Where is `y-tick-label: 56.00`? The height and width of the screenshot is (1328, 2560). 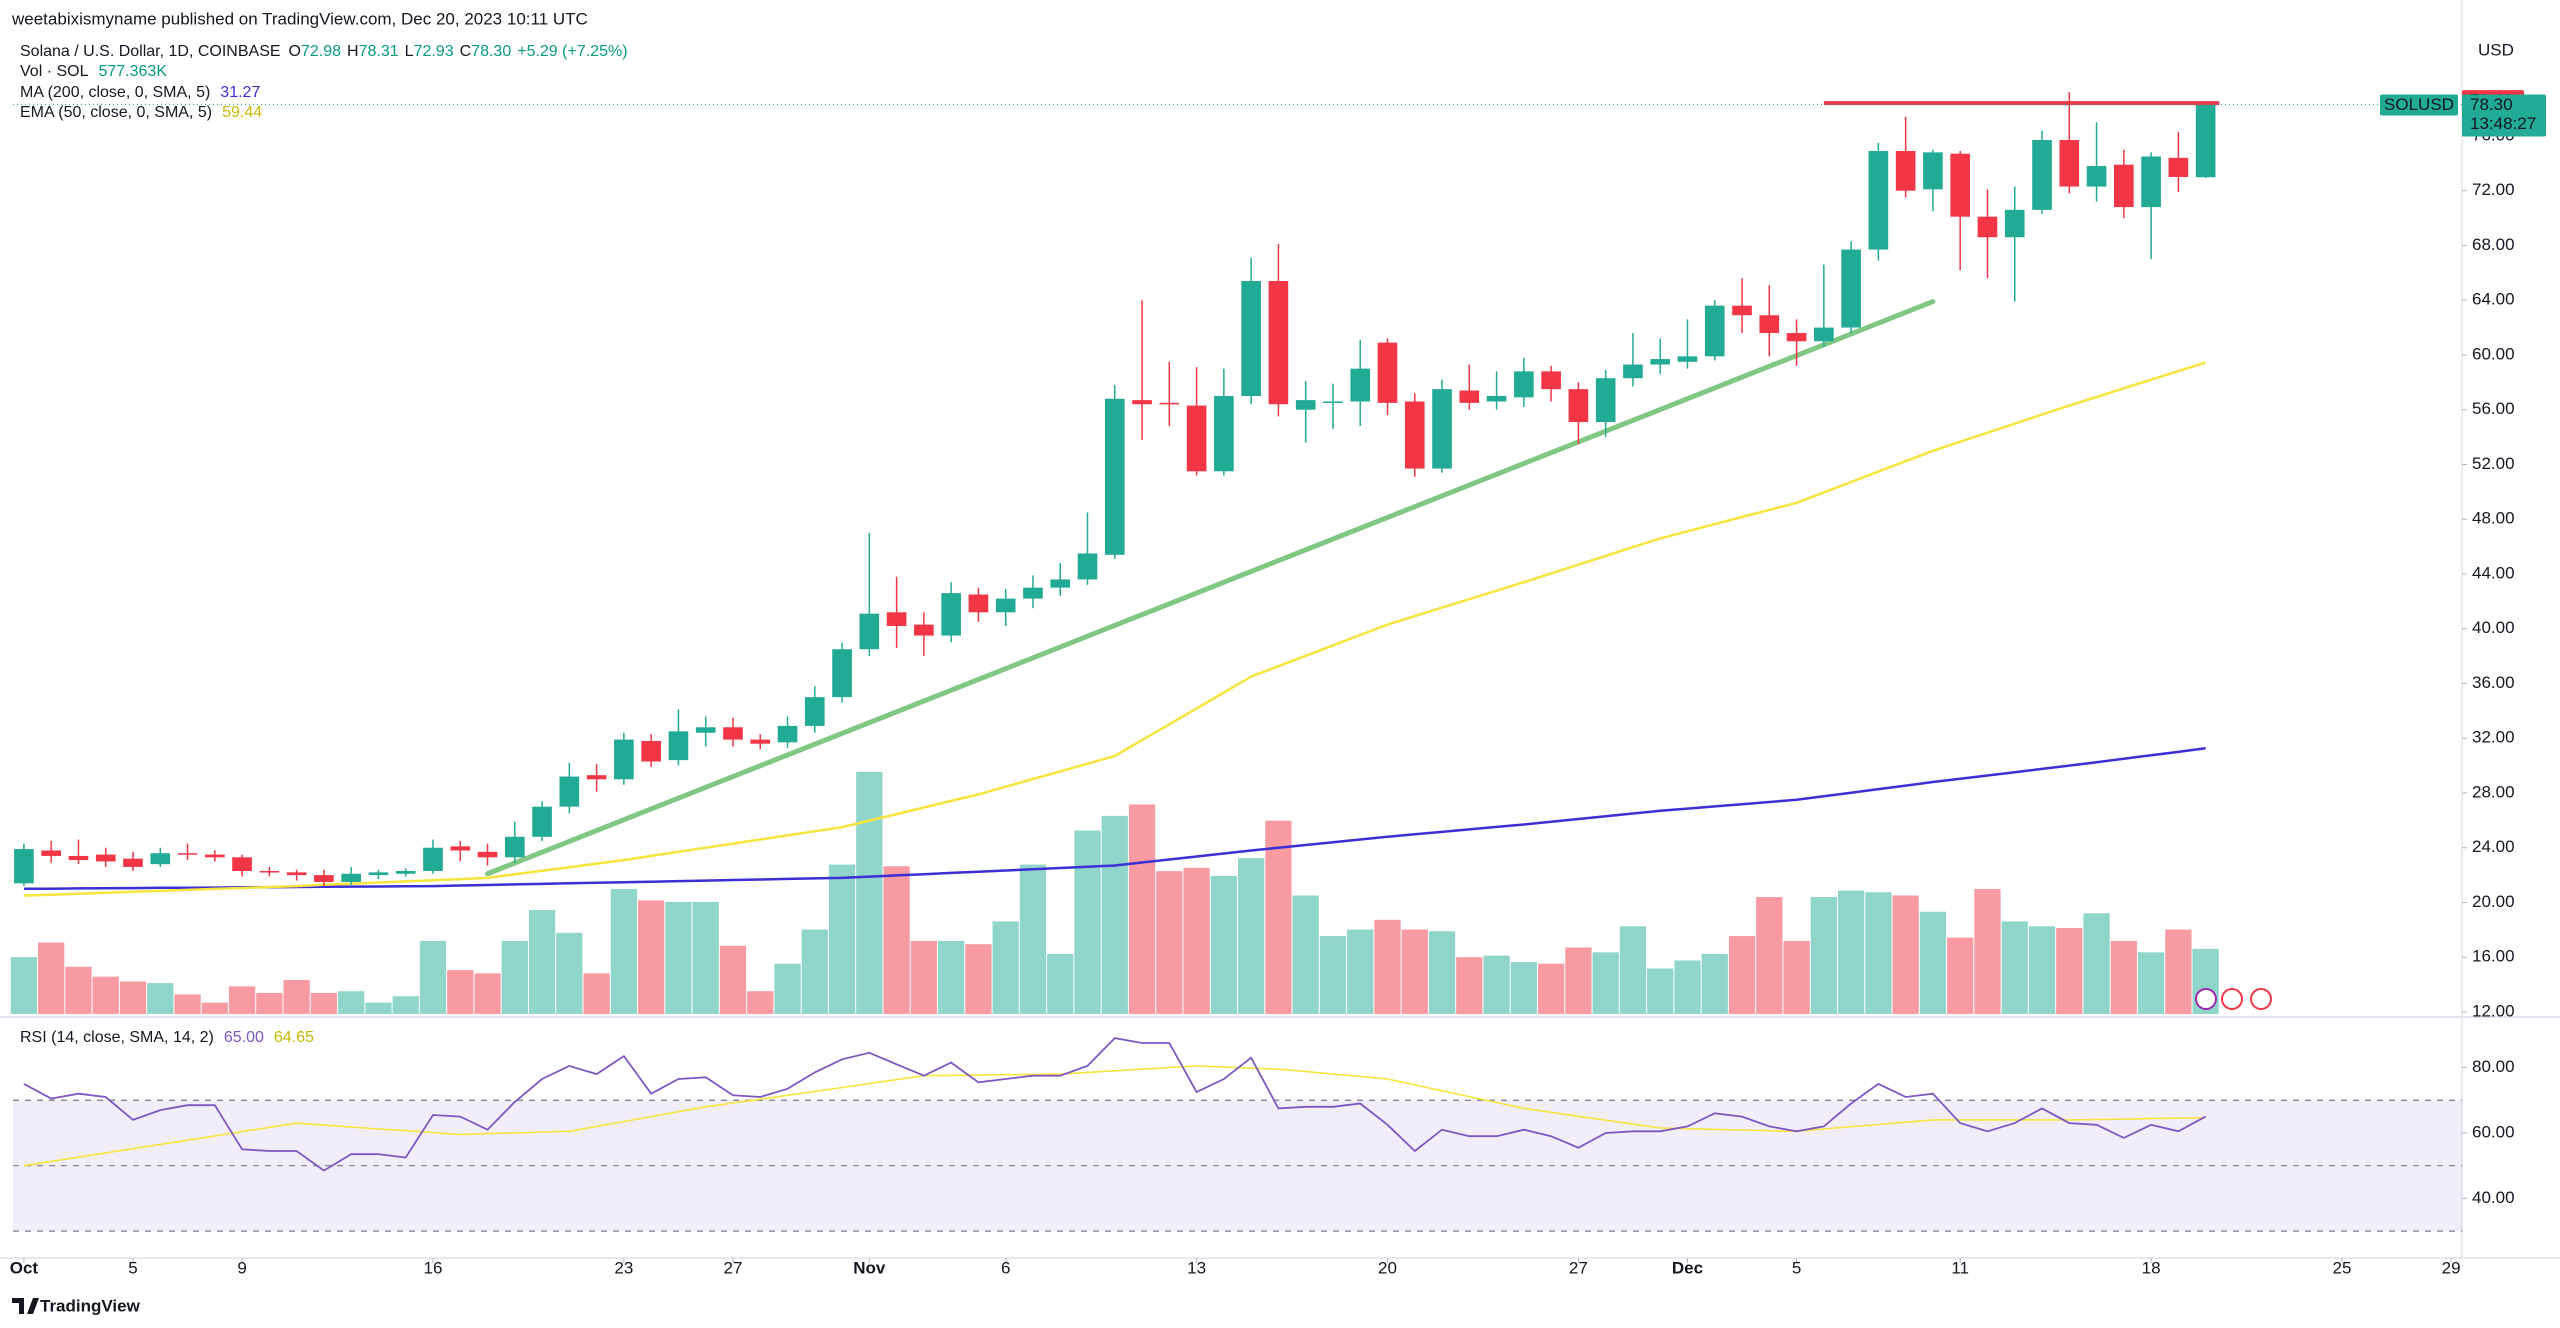 y-tick-label: 56.00 is located at coordinates (2493, 408).